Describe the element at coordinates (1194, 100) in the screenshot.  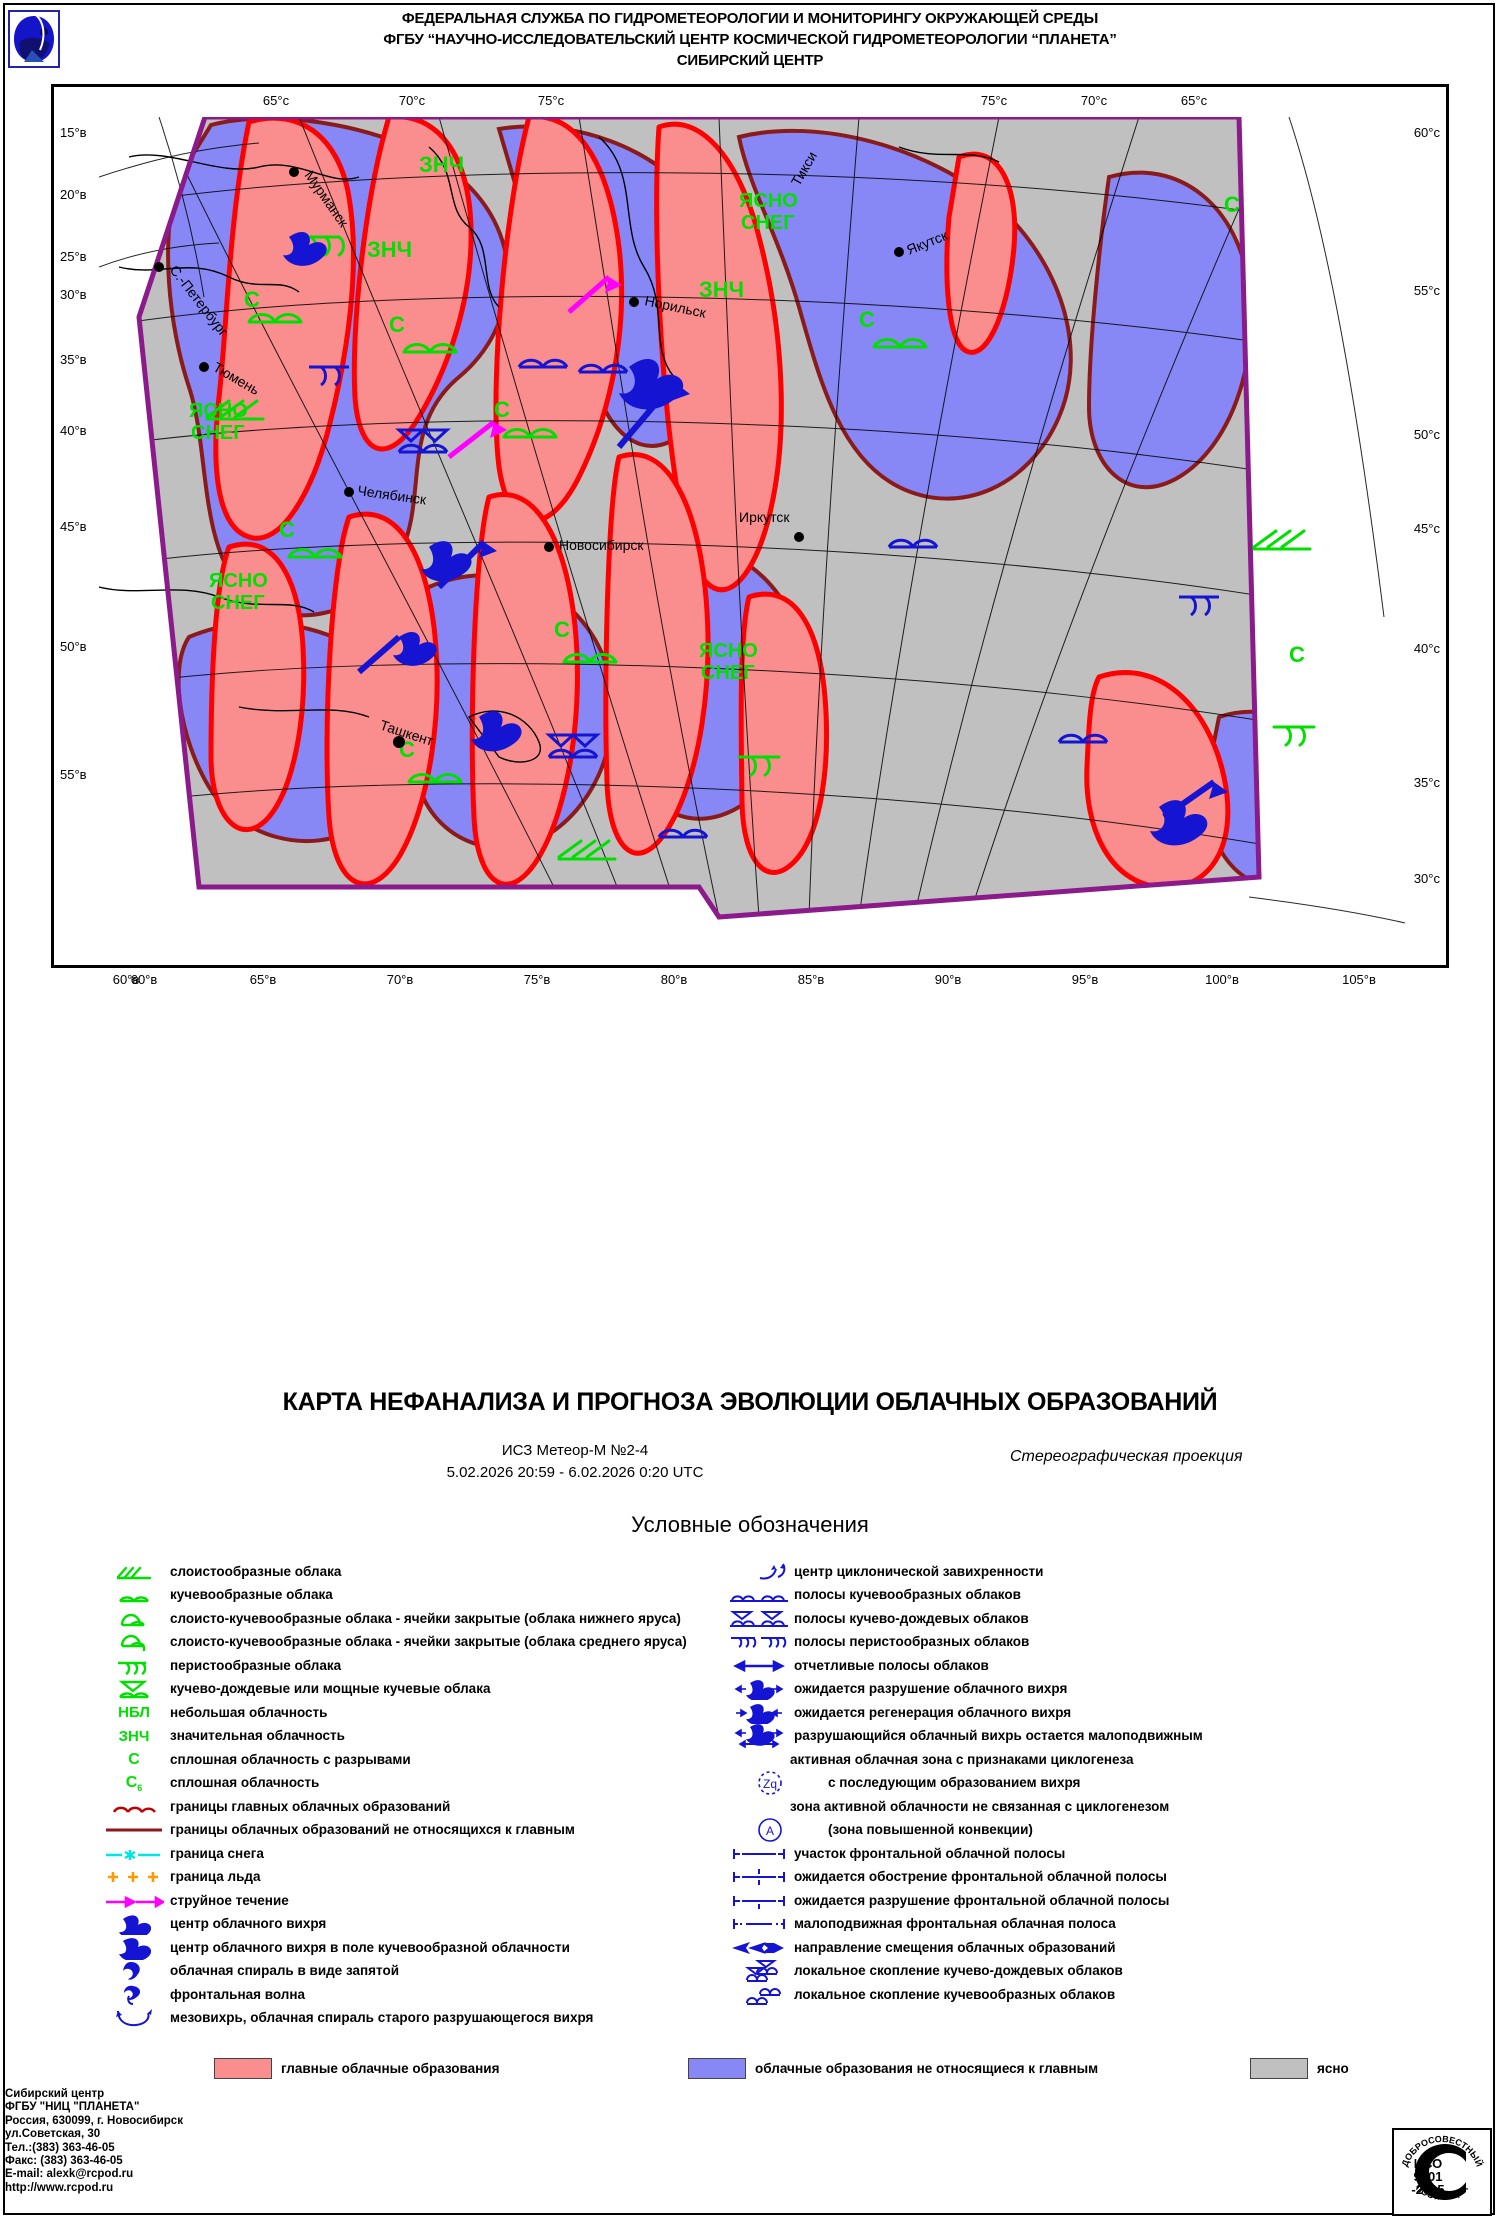
I see `axis-top-label: 65°c` at that location.